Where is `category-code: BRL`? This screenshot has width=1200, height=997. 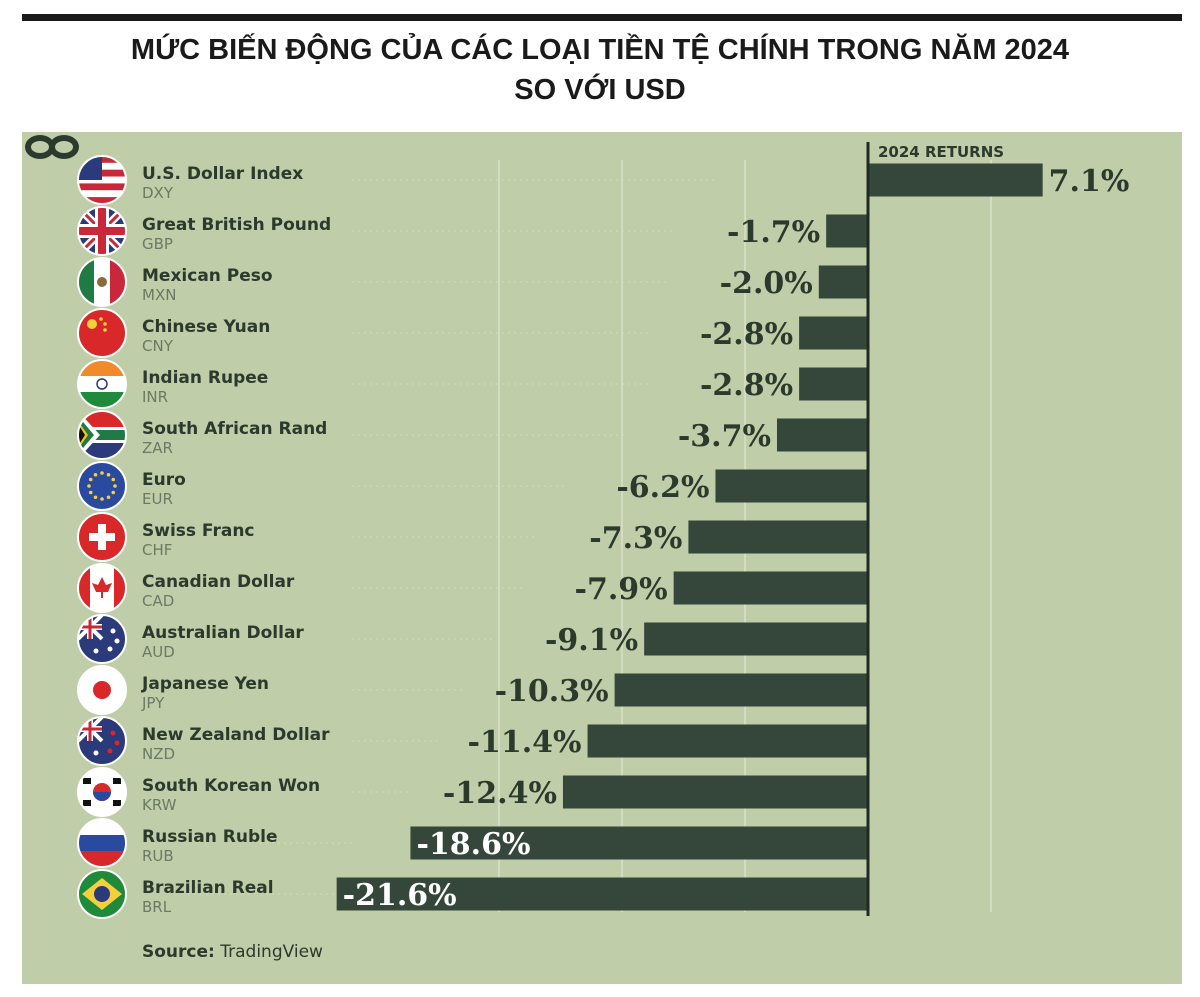
category-code: BRL is located at coordinates (157, 907).